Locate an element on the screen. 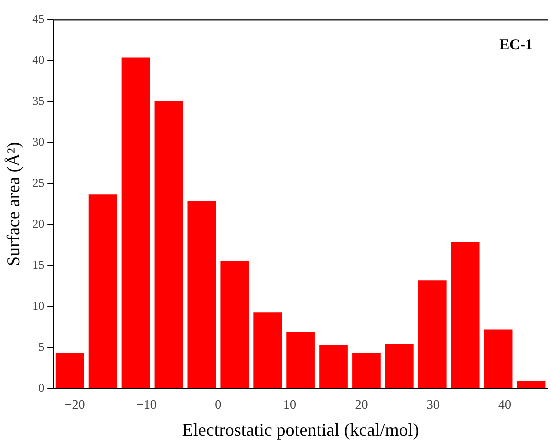  y-tick-label: 30 is located at coordinates (38, 142).